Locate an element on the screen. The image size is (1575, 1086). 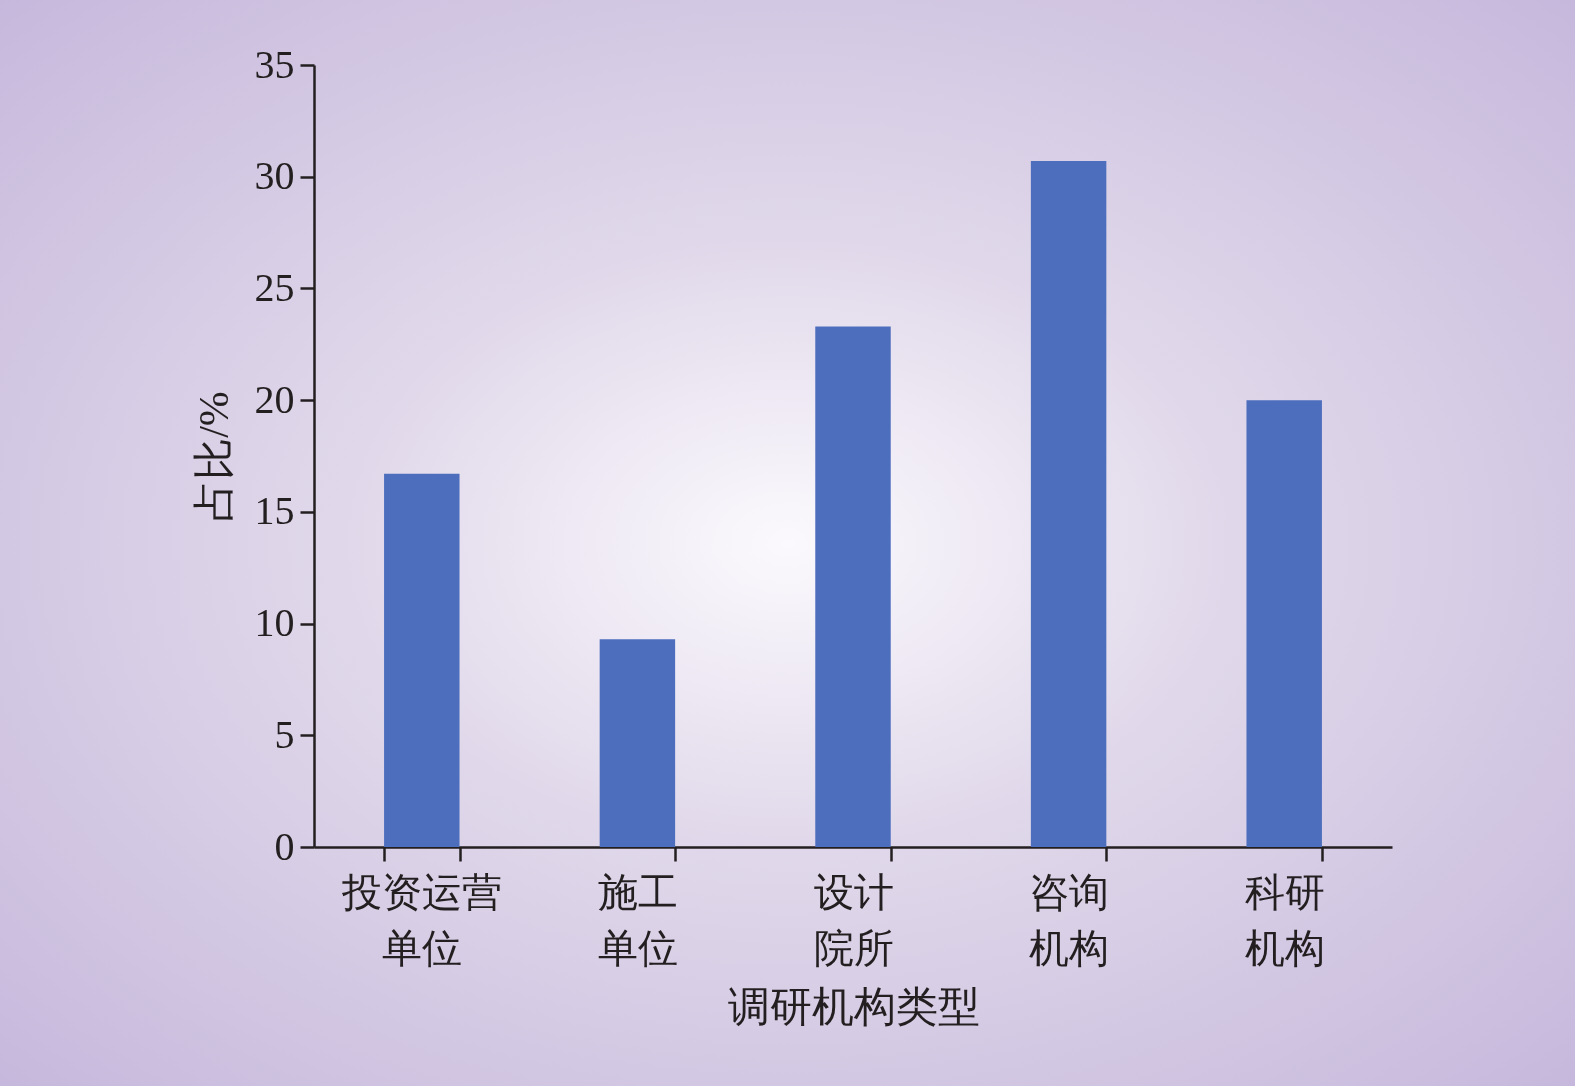
y-tick-label: 10 is located at coordinates (274, 623).